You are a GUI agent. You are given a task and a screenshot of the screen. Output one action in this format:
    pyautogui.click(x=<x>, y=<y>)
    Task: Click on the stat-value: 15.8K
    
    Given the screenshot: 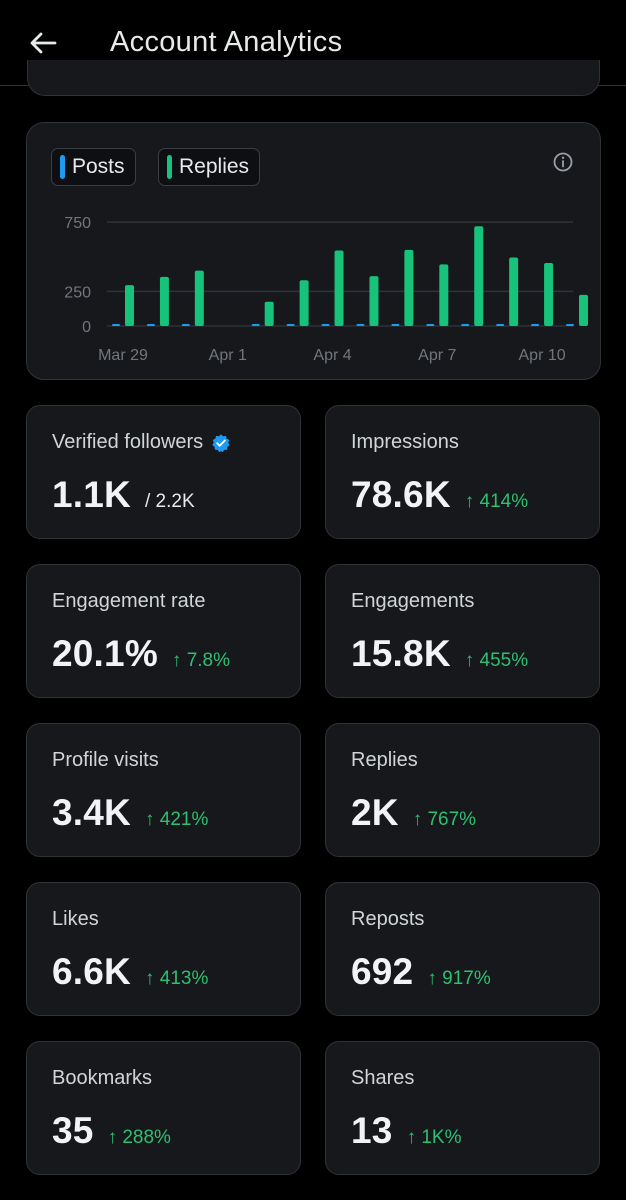 What is the action you would take?
    pyautogui.click(x=401, y=653)
    